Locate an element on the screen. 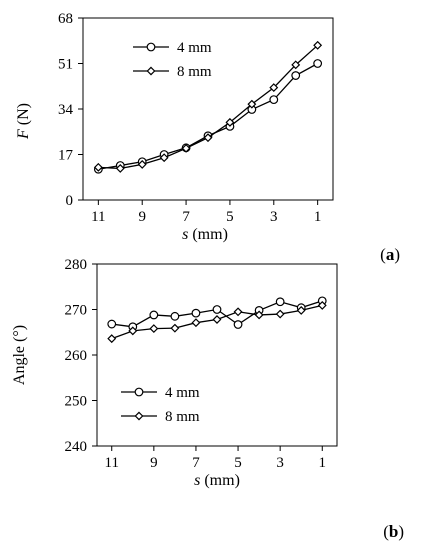  legend-b: 4 mm 8 mm is located at coordinates (160, 405).